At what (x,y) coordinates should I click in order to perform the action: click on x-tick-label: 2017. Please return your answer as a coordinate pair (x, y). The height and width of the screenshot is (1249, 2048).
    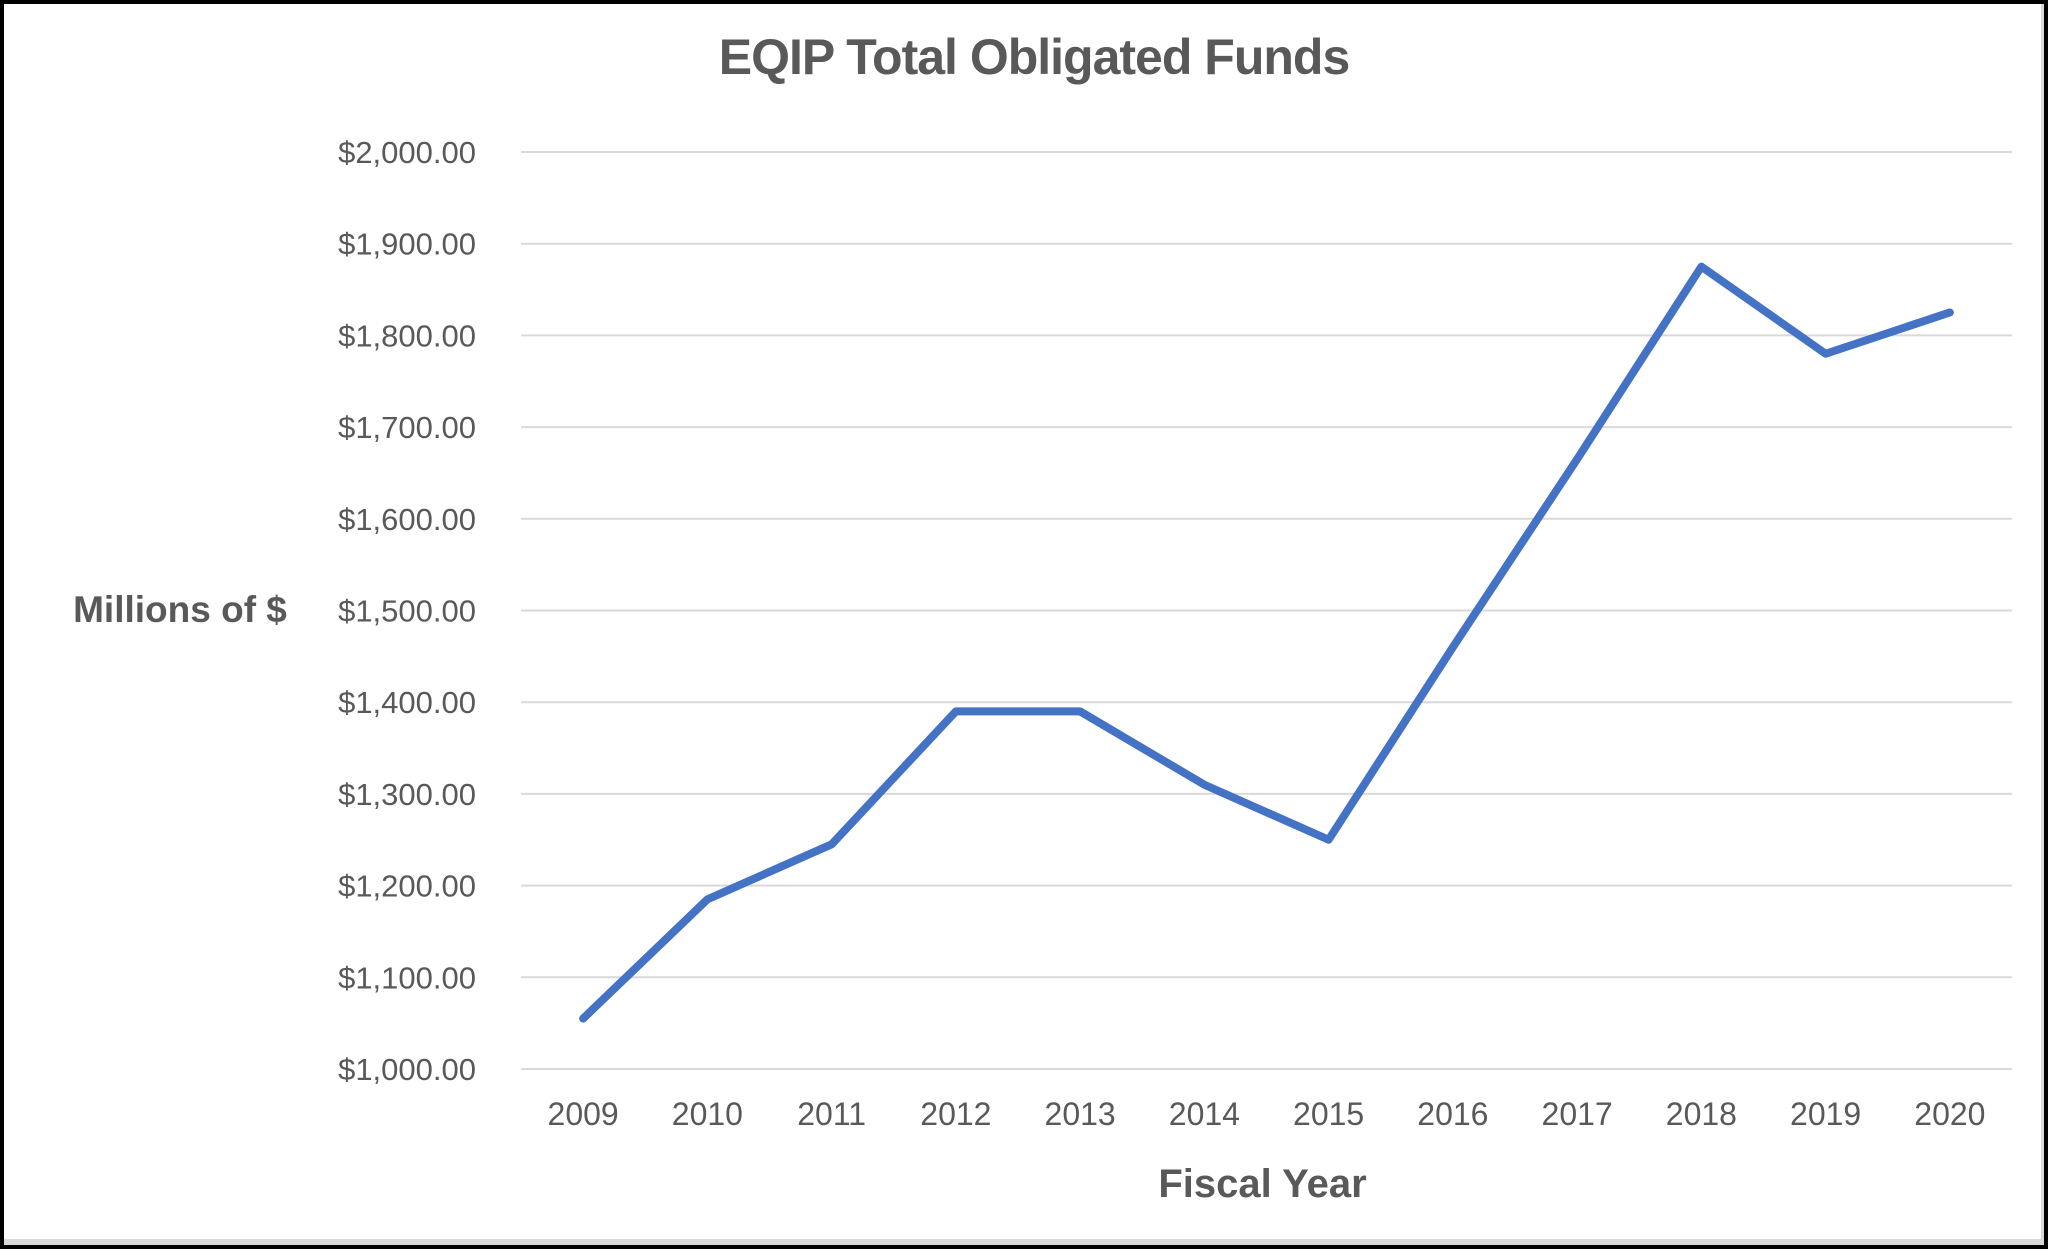
    Looking at the image, I should click on (1577, 1114).